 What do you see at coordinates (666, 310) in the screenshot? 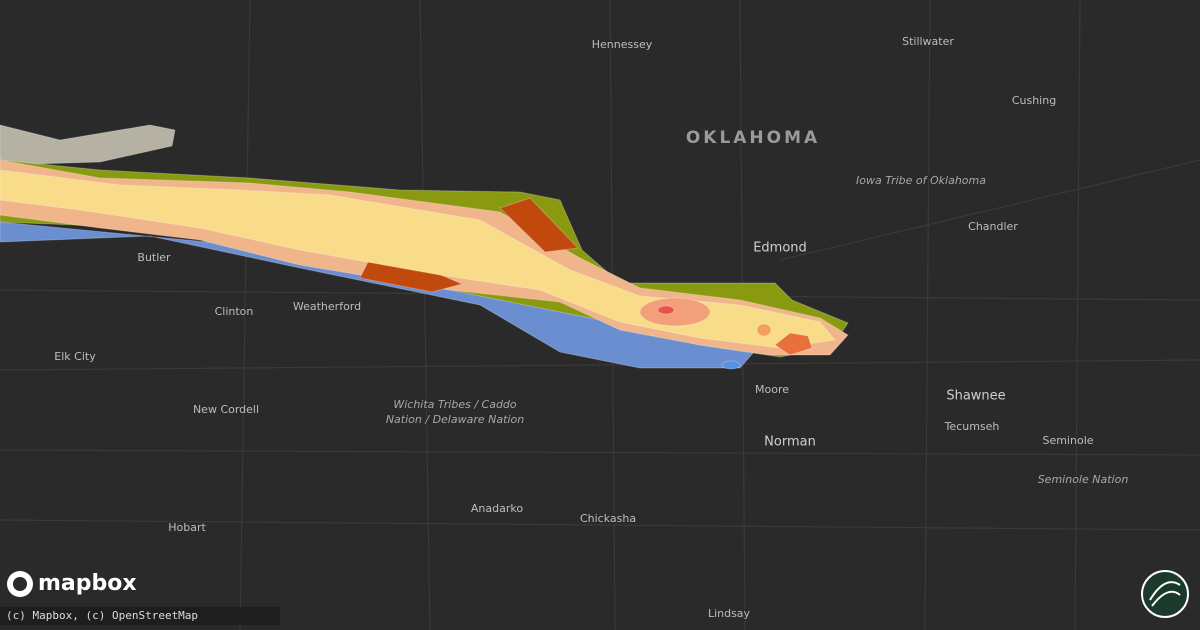
I see `swath-peak` at bounding box center [666, 310].